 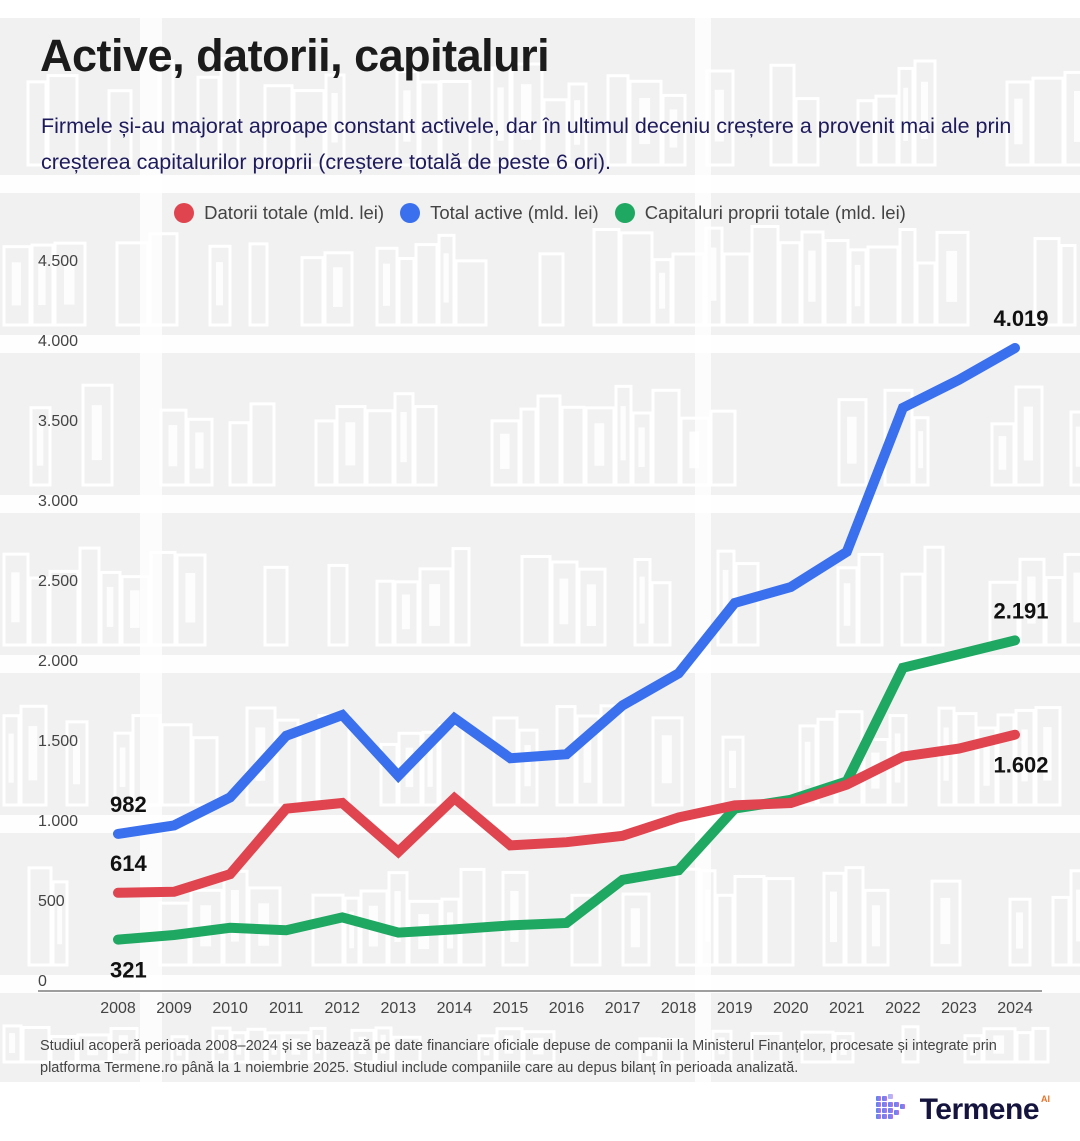 What do you see at coordinates (151, 550) in the screenshot?
I see `shelf-pillar` at bounding box center [151, 550].